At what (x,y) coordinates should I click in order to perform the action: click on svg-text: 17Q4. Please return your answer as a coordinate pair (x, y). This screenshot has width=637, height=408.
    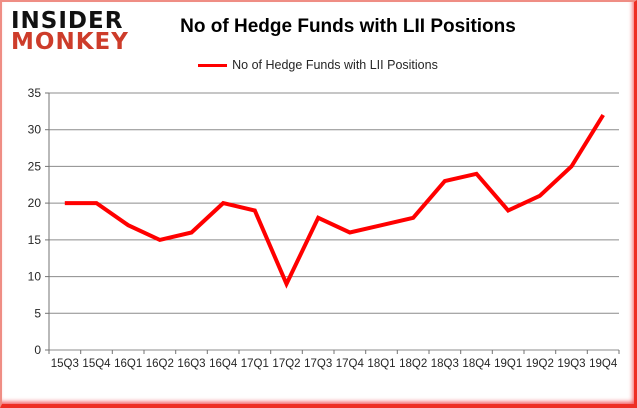
    Looking at the image, I should click on (350, 364).